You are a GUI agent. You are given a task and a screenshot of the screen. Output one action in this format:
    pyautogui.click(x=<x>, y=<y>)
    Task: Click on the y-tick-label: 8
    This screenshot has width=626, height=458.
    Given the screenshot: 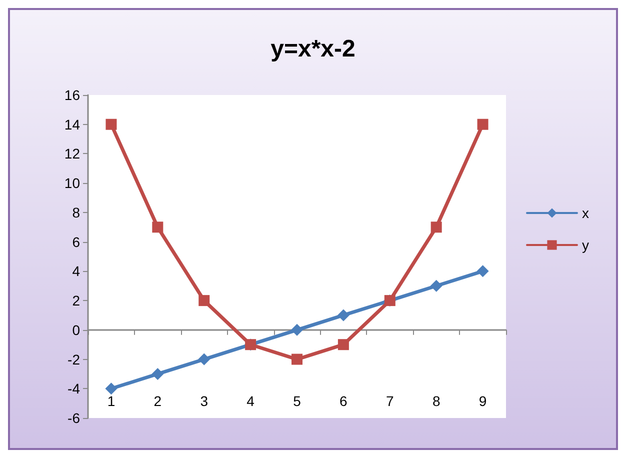 What is the action you would take?
    pyautogui.click(x=76, y=212)
    